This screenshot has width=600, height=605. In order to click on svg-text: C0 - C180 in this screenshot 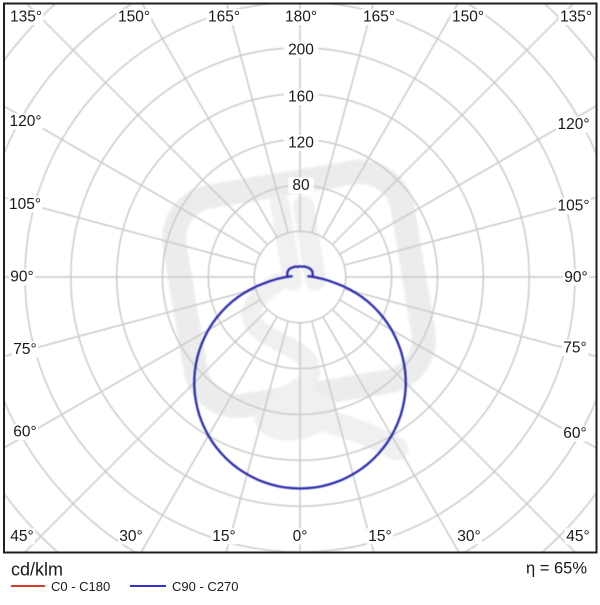, I will do `click(80, 586)`.